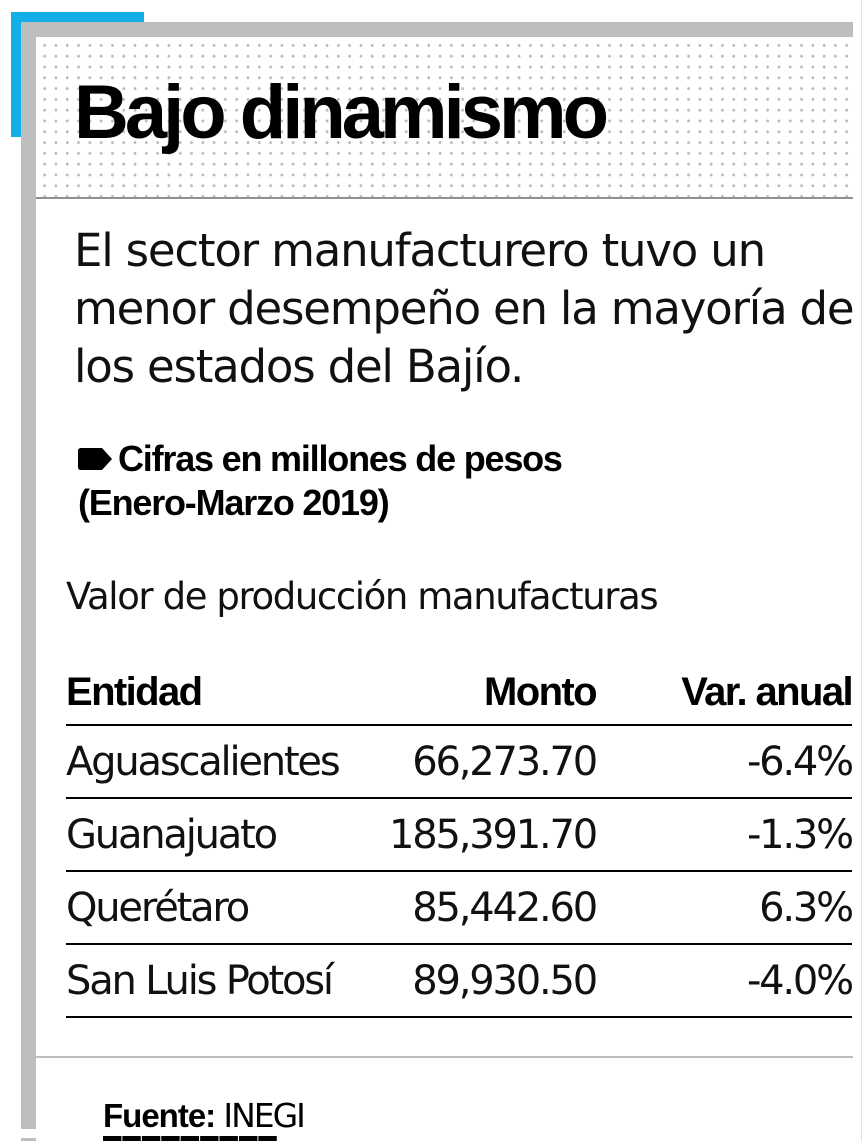 The height and width of the screenshot is (1141, 864). I want to click on cell-var-anual: -6.4%, so click(725, 762).